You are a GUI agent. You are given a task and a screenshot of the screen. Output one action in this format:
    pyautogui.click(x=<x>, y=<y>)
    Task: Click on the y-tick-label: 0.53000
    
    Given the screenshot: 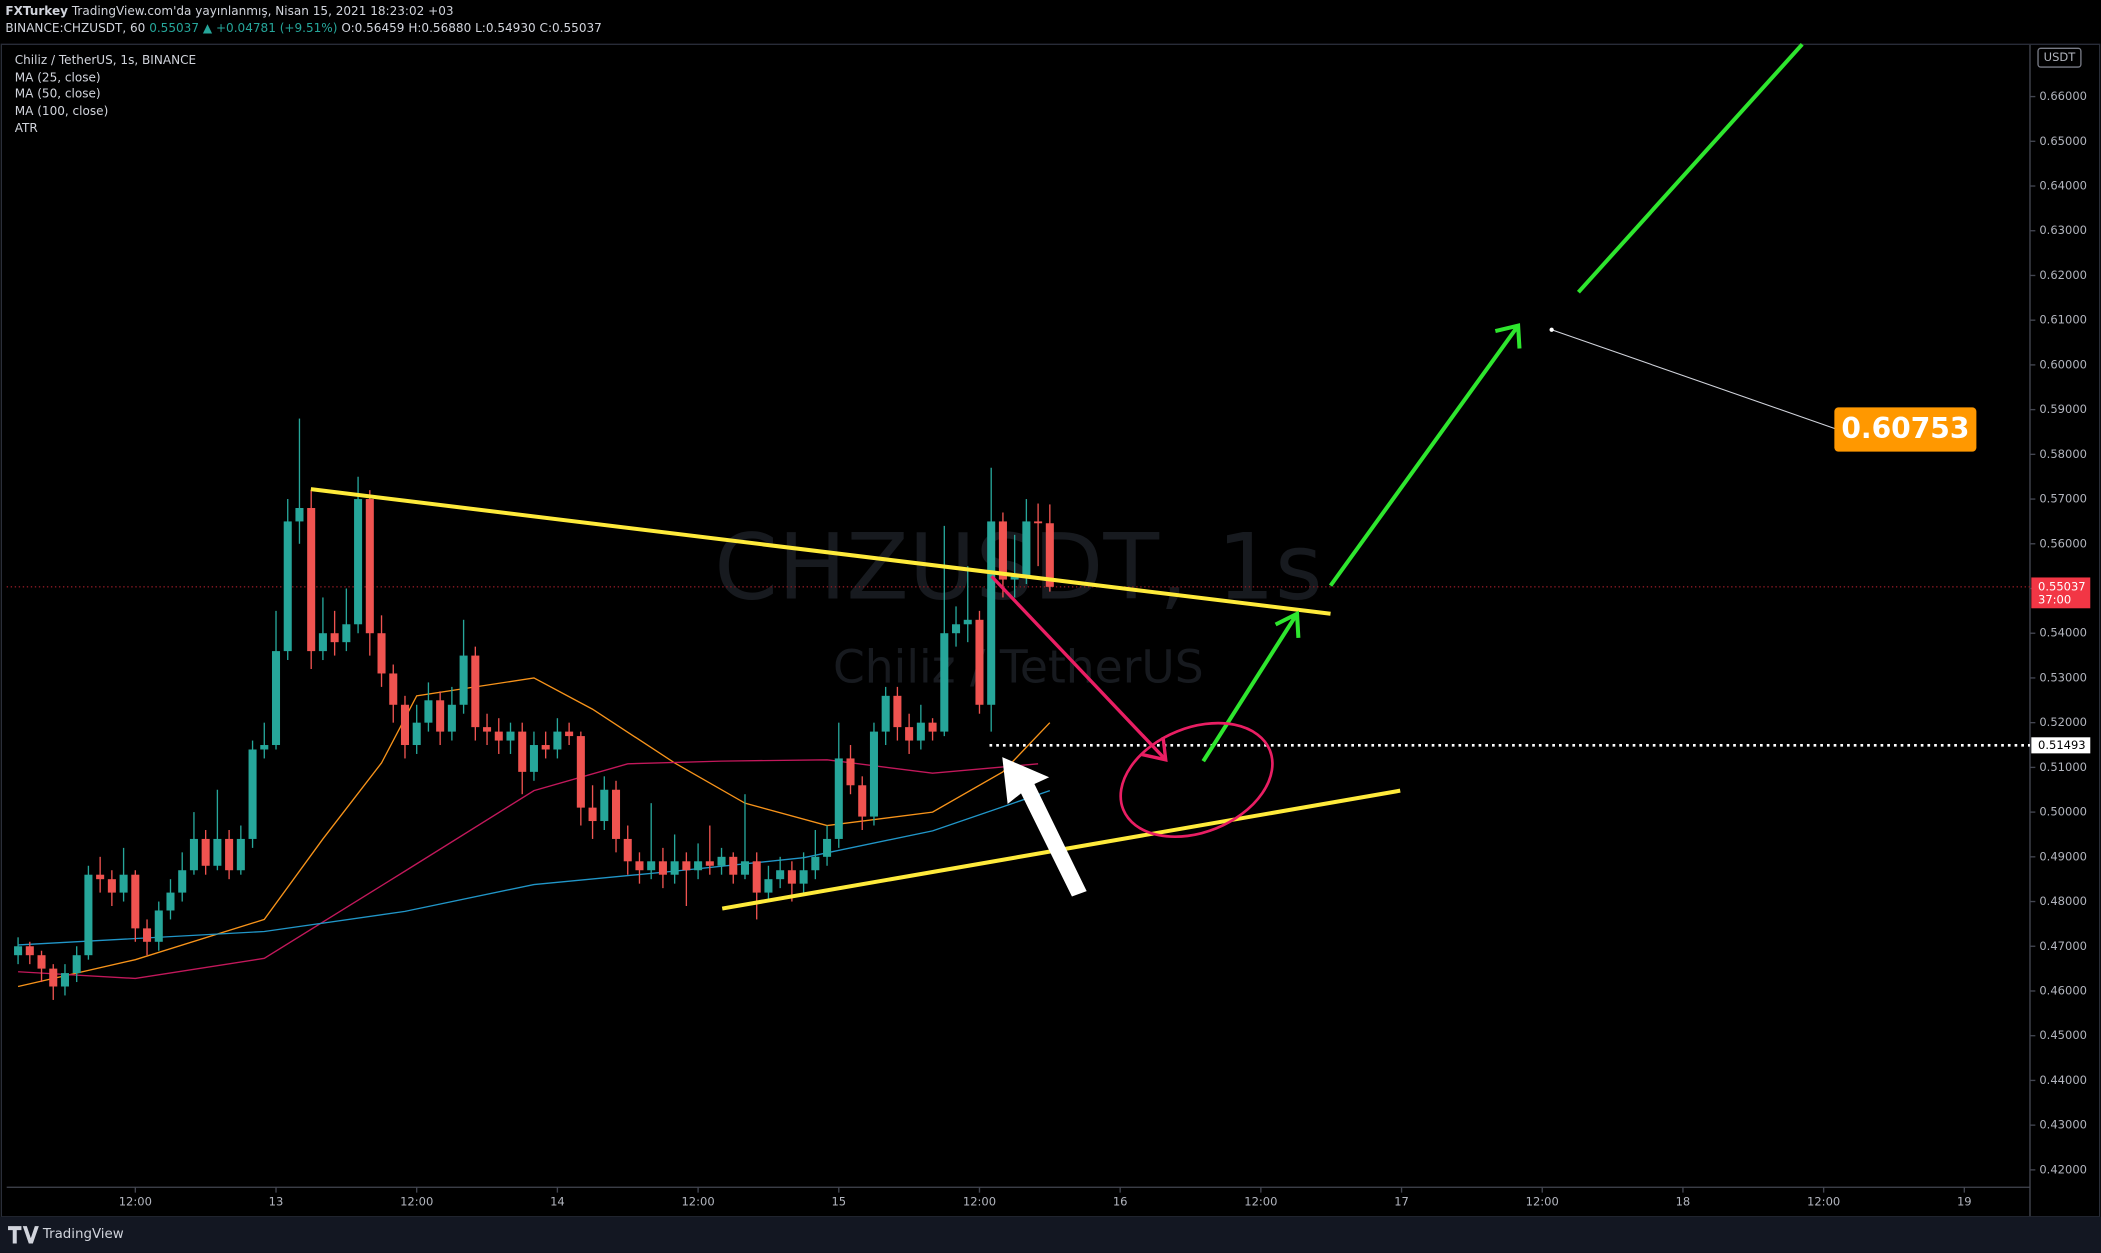 What is the action you would take?
    pyautogui.click(x=2063, y=677)
    